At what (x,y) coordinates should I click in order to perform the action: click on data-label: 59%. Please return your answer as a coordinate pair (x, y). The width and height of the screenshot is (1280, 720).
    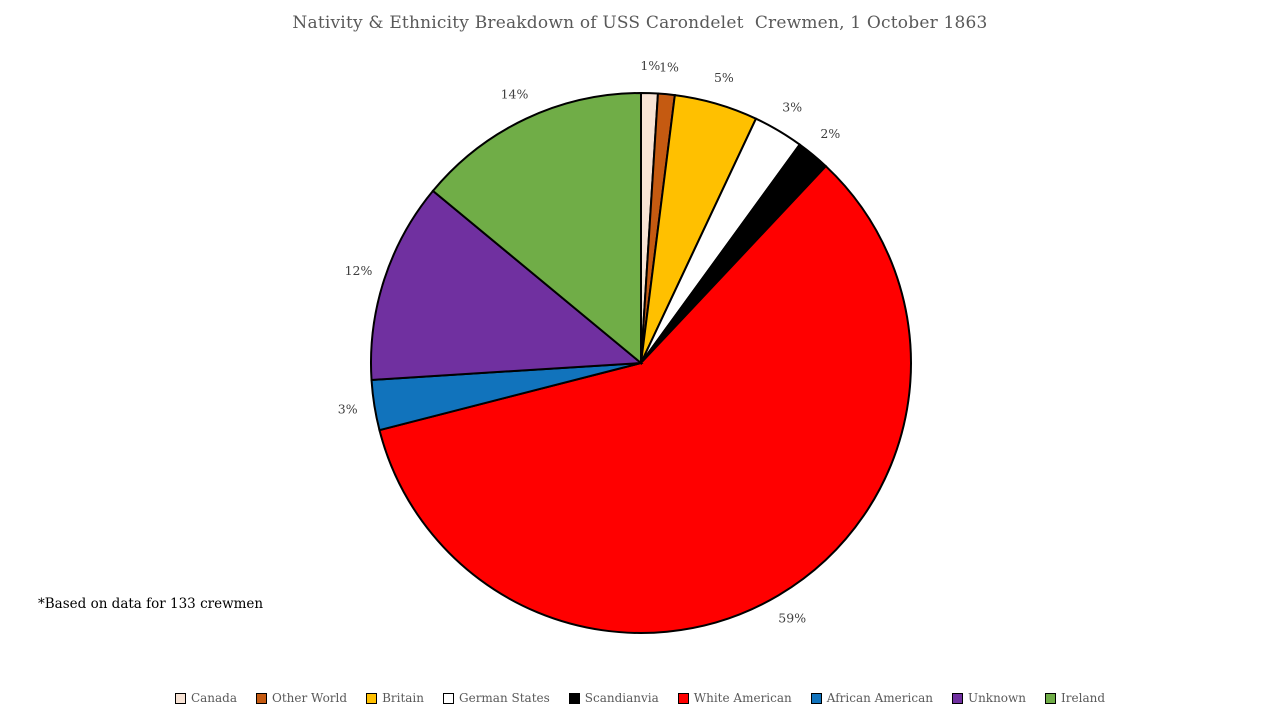
    Looking at the image, I should click on (792, 618).